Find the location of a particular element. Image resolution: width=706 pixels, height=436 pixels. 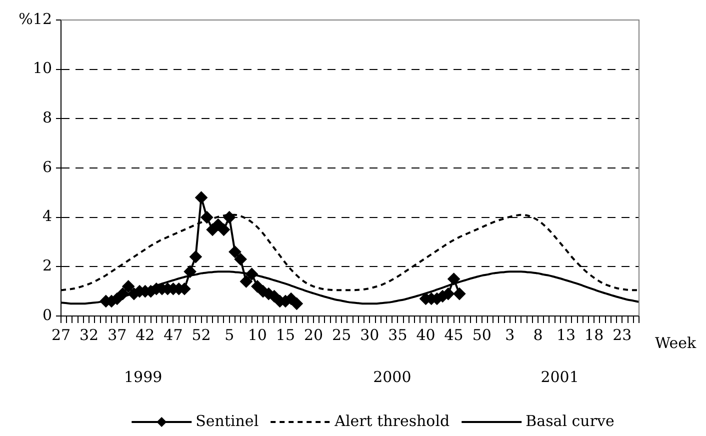

y-tick-label: 8 is located at coordinates (47, 117).